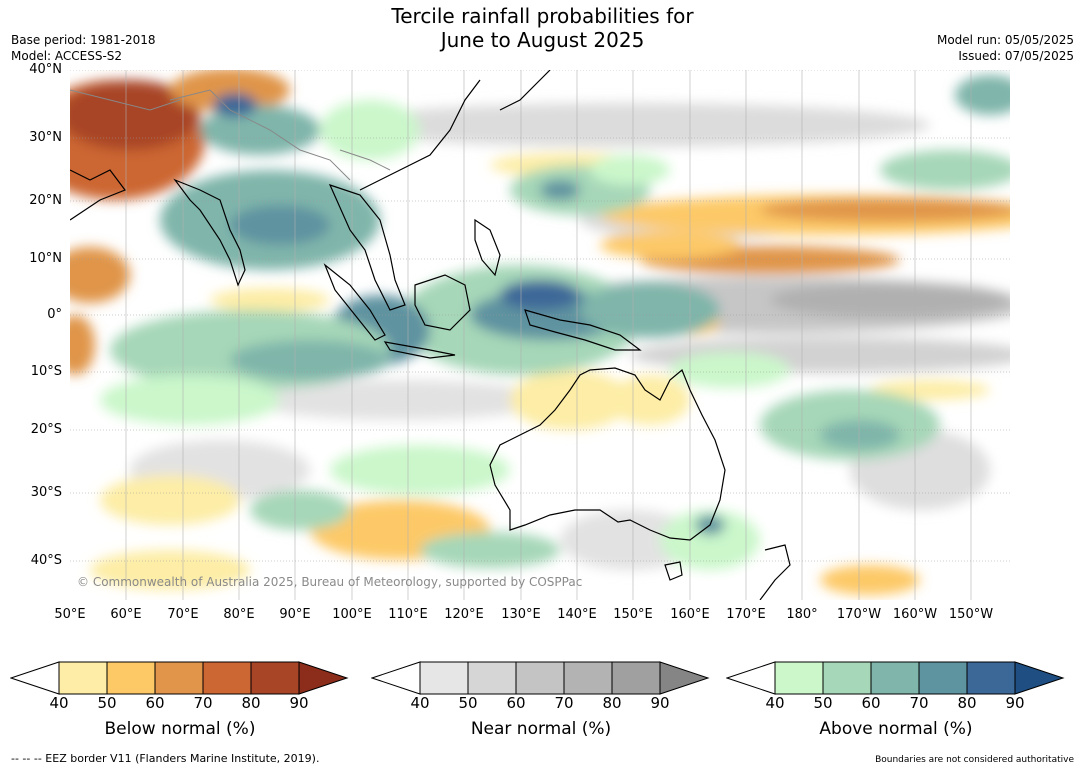  What do you see at coordinates (209, 232) in the screenshot?
I see `india-coast` at bounding box center [209, 232].